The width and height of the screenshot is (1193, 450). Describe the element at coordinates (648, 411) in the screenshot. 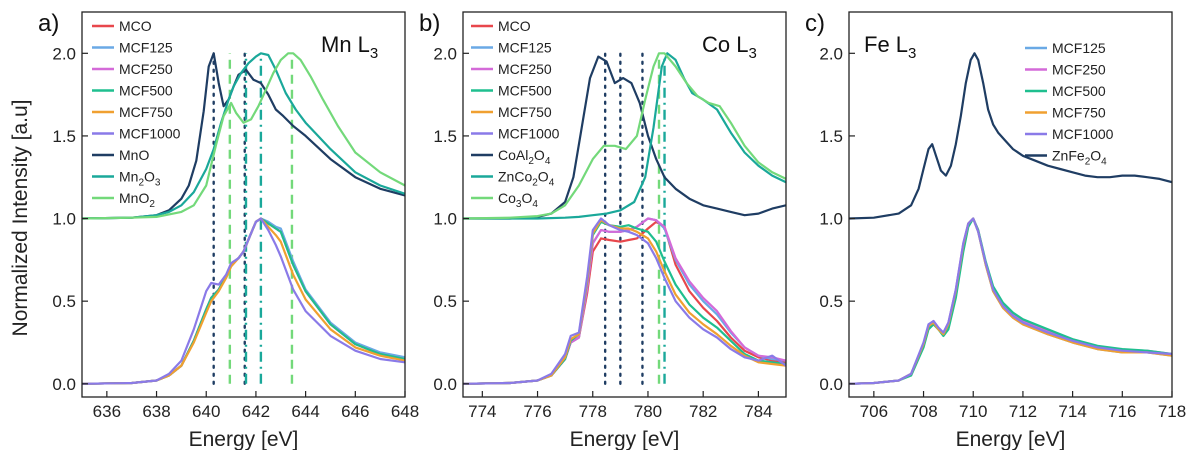

I see `x-tick-label: 780` at that location.